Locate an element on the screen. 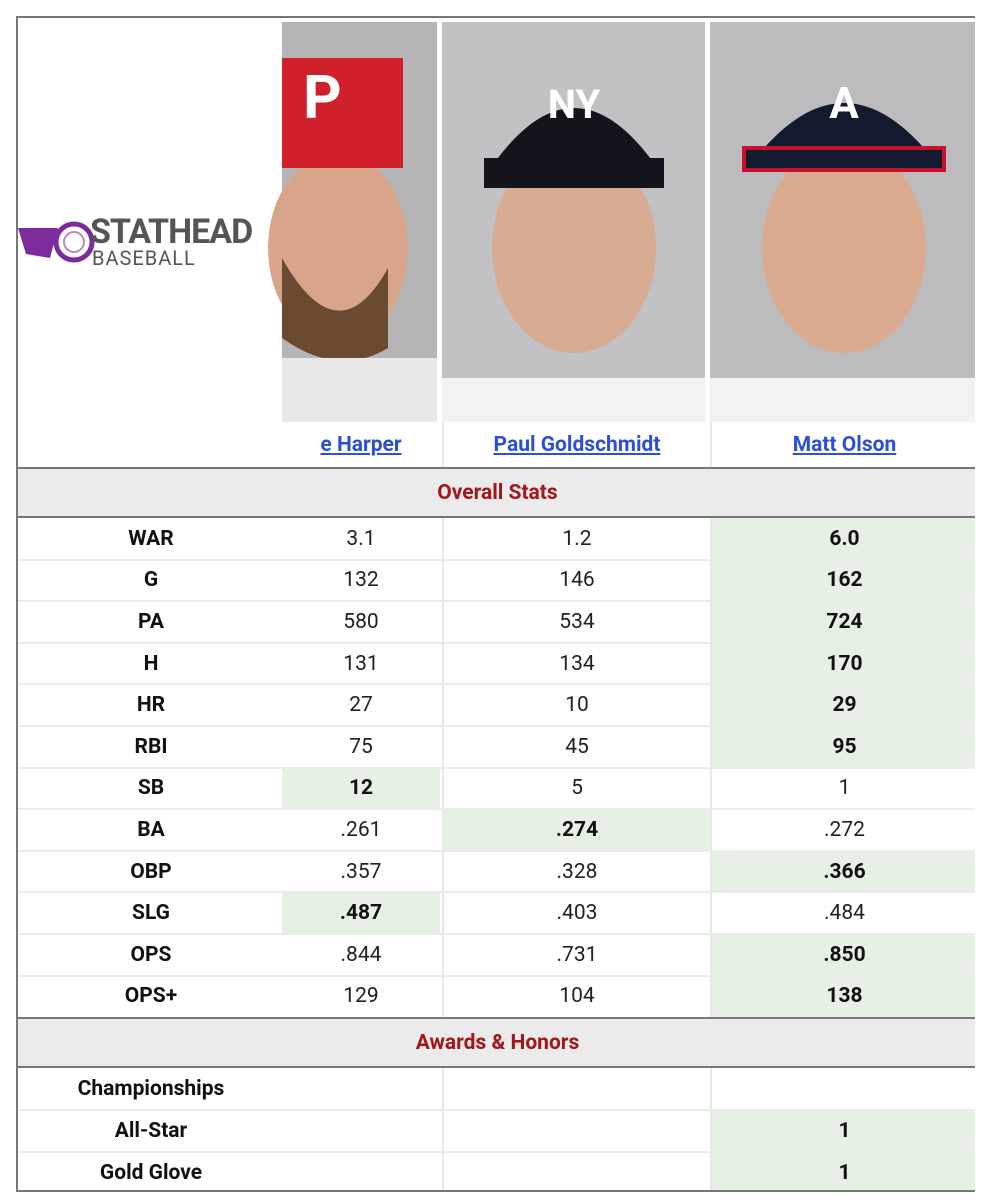 This screenshot has height=1200, width=991. stat-cell: 170 is located at coordinates (842, 663).